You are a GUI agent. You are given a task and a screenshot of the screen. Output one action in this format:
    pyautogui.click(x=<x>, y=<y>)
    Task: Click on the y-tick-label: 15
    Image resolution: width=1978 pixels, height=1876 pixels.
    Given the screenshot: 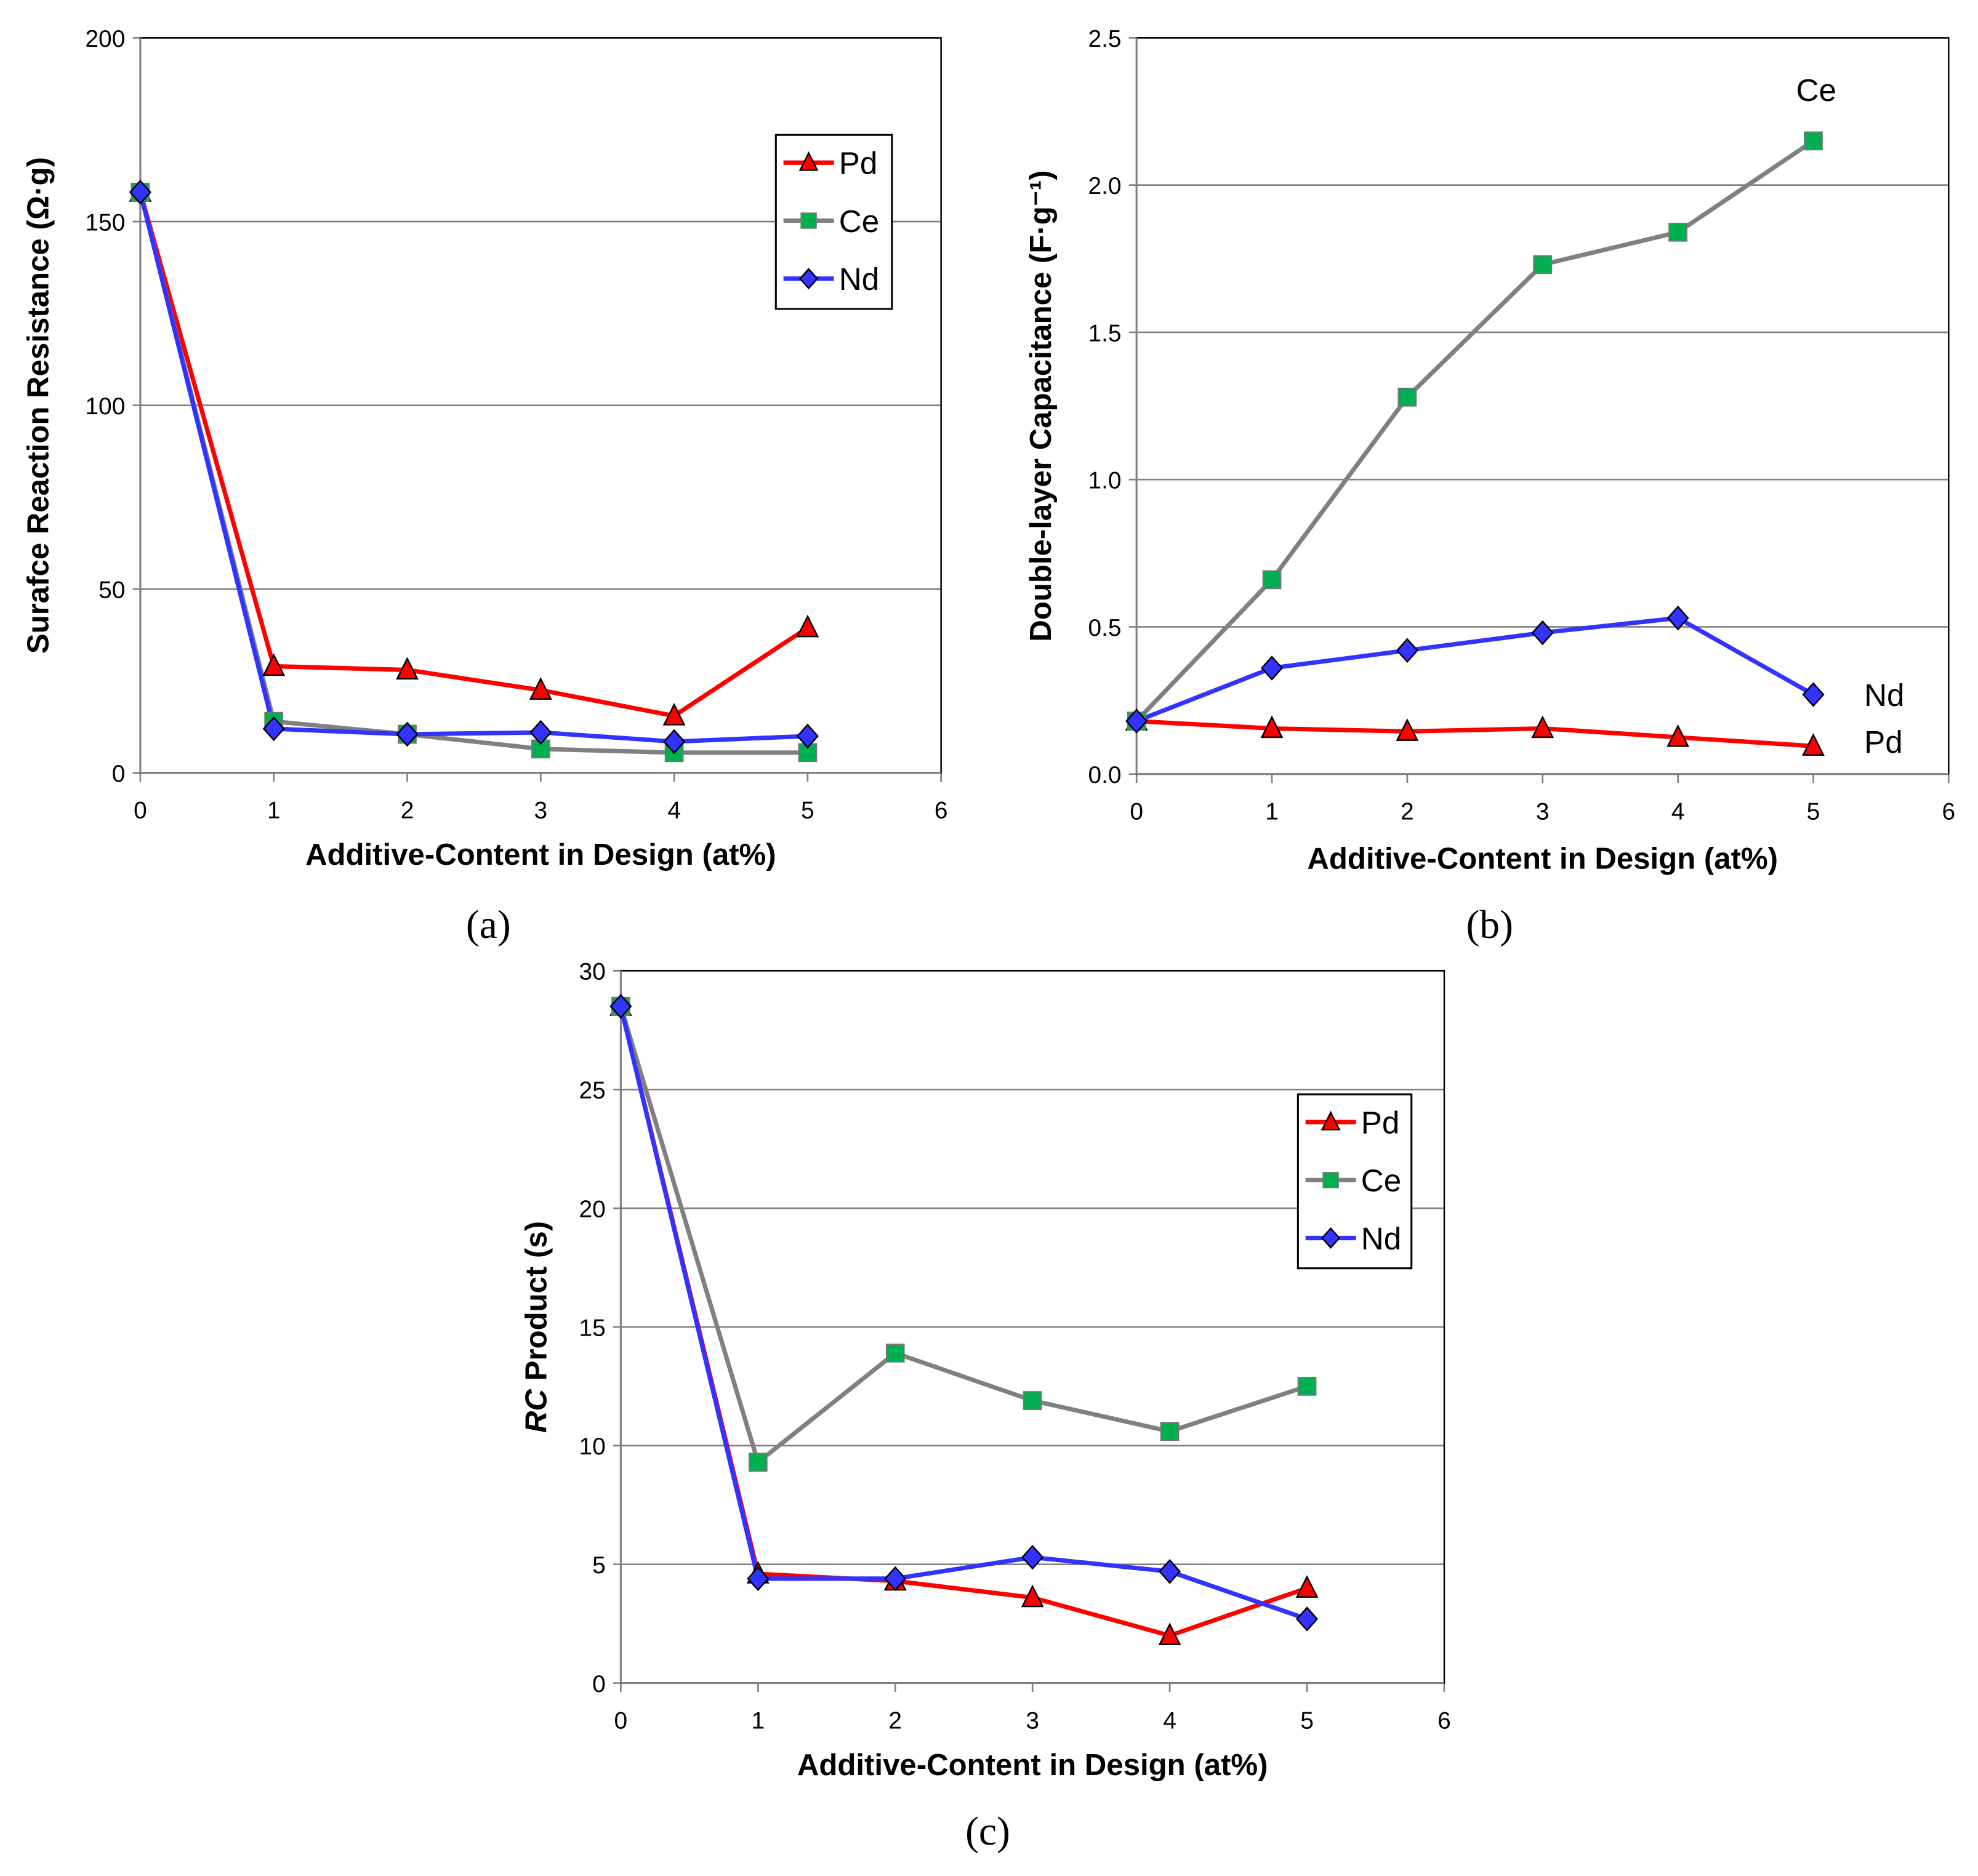 What is the action you would take?
    pyautogui.click(x=592, y=1328)
    